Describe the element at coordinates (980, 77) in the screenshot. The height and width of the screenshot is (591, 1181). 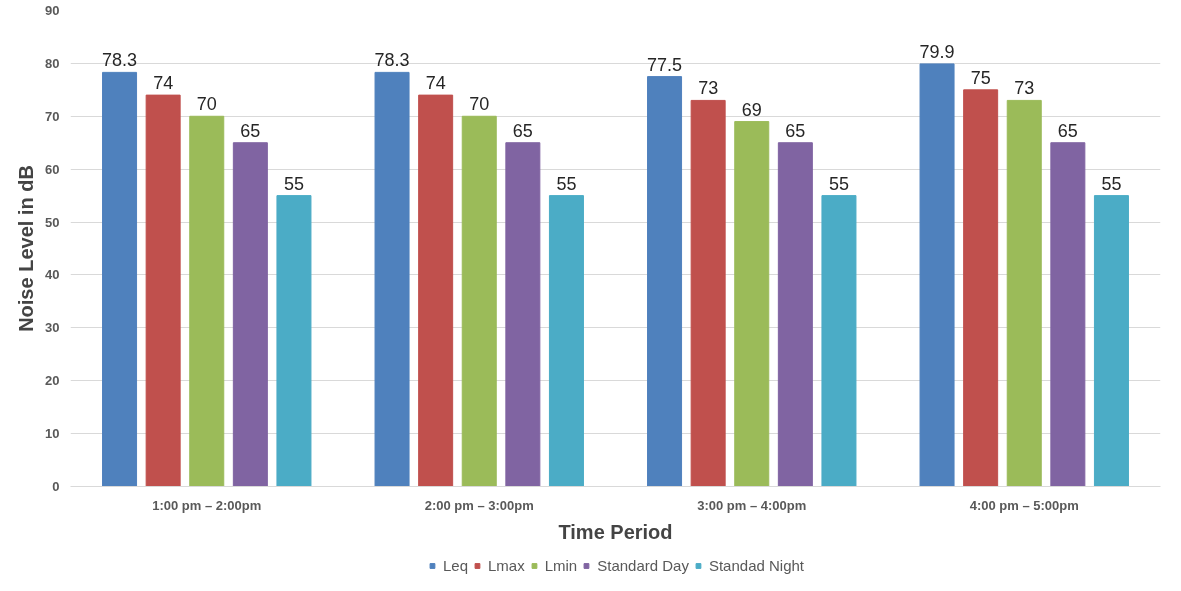
I see `data-label: 75` at that location.